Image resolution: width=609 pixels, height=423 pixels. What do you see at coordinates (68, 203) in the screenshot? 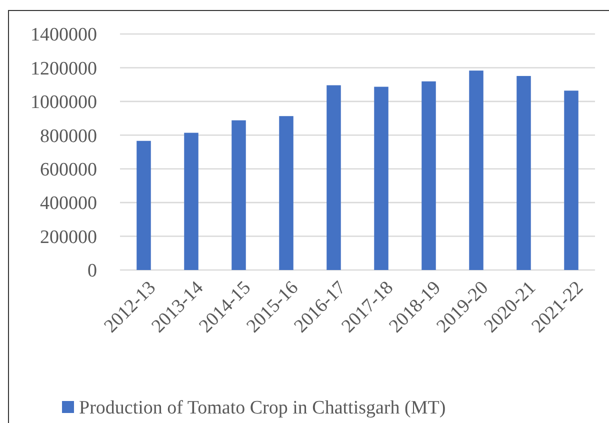
I see `y-tick-label: 400000` at bounding box center [68, 203].